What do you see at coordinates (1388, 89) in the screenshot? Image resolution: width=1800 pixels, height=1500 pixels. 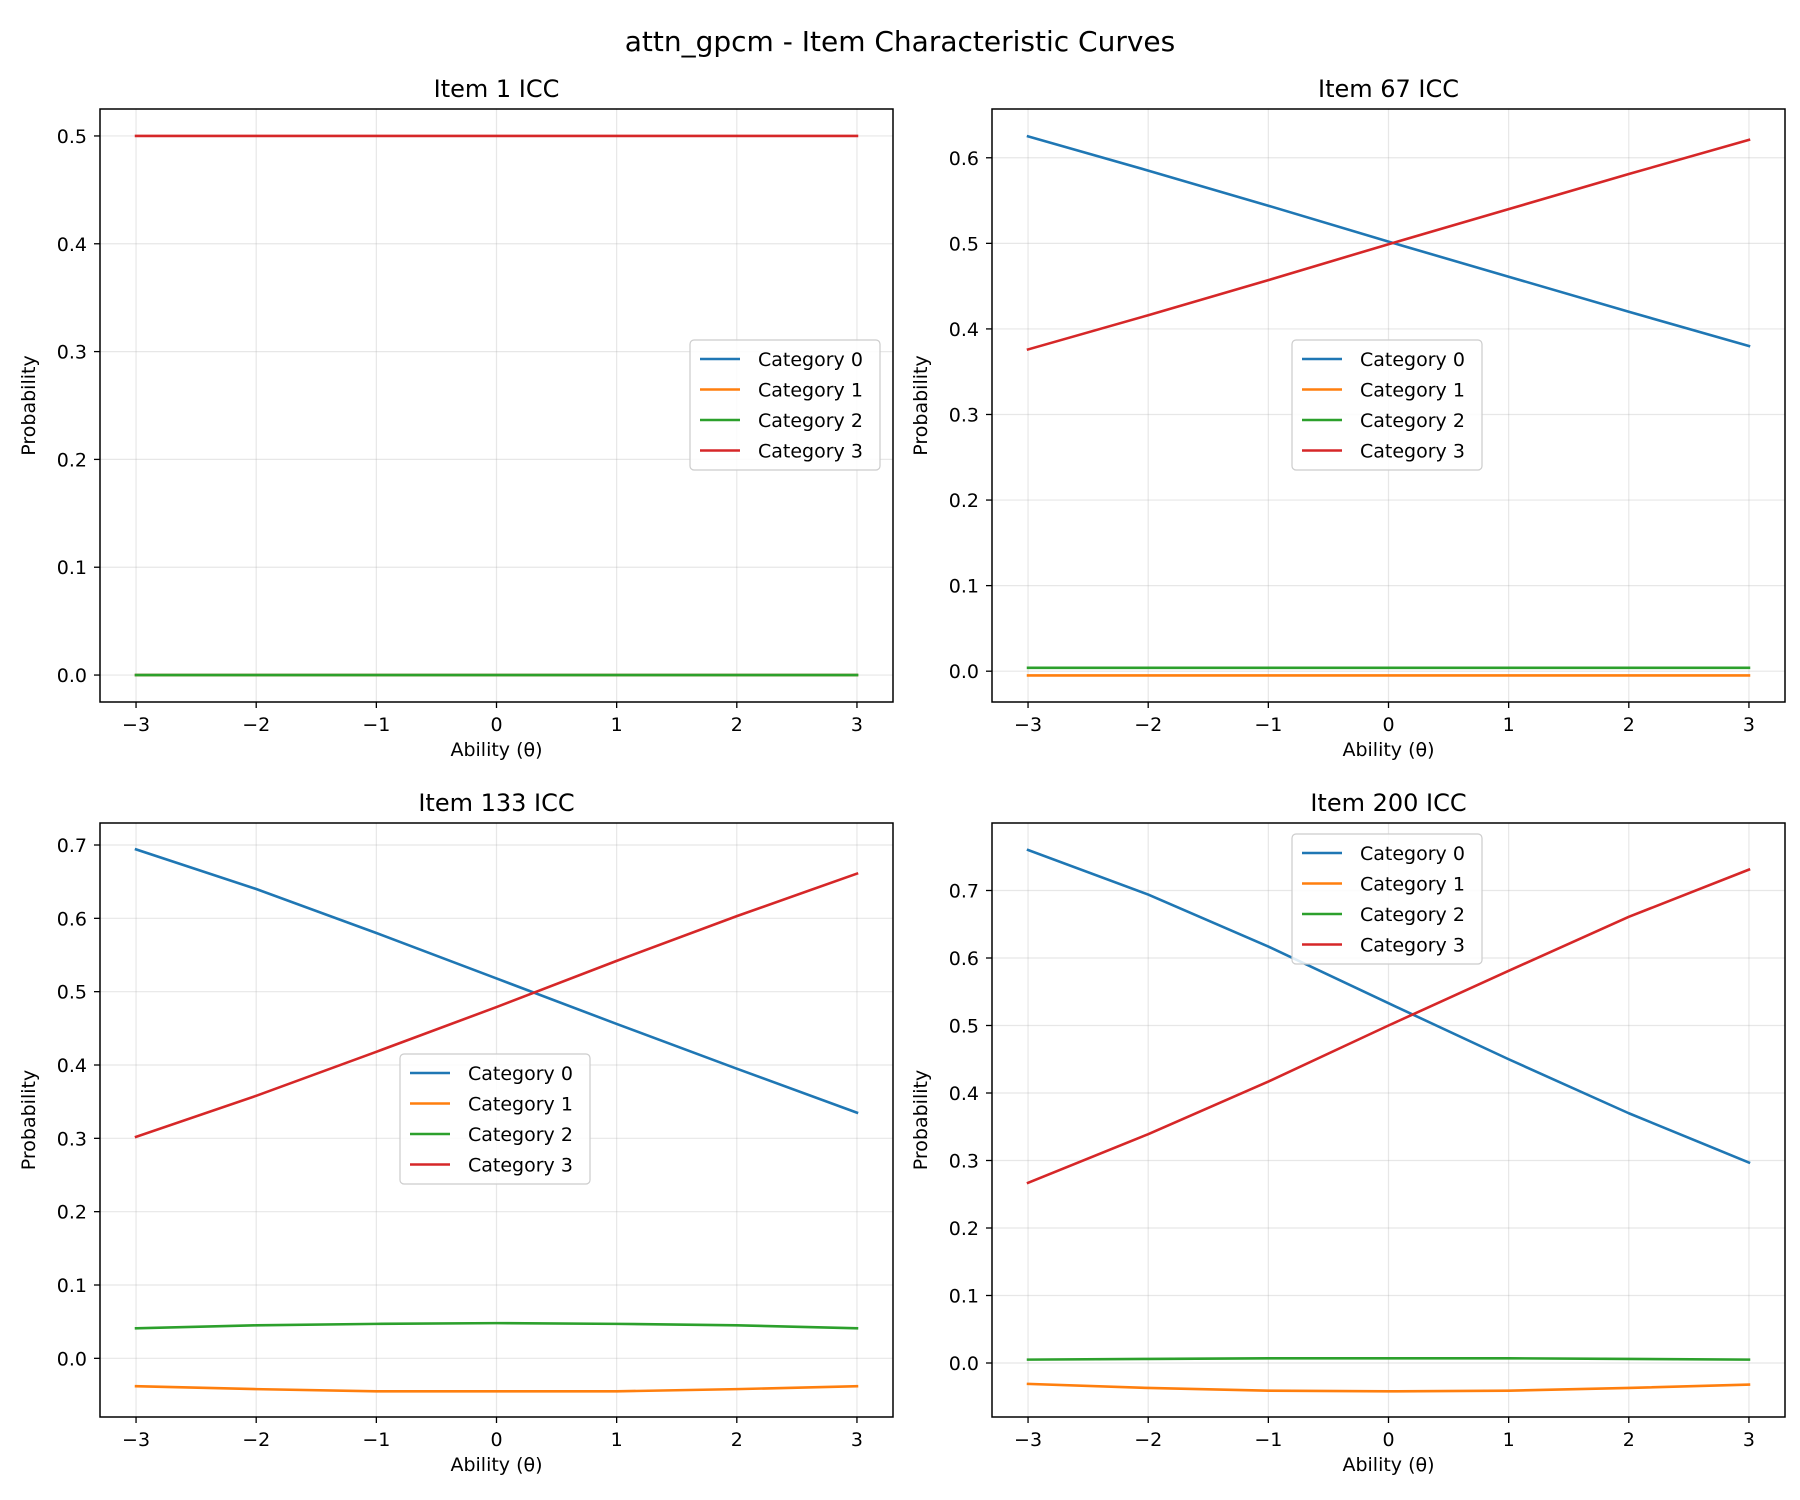 I see `panel-title: Item 67 ICC` at bounding box center [1388, 89].